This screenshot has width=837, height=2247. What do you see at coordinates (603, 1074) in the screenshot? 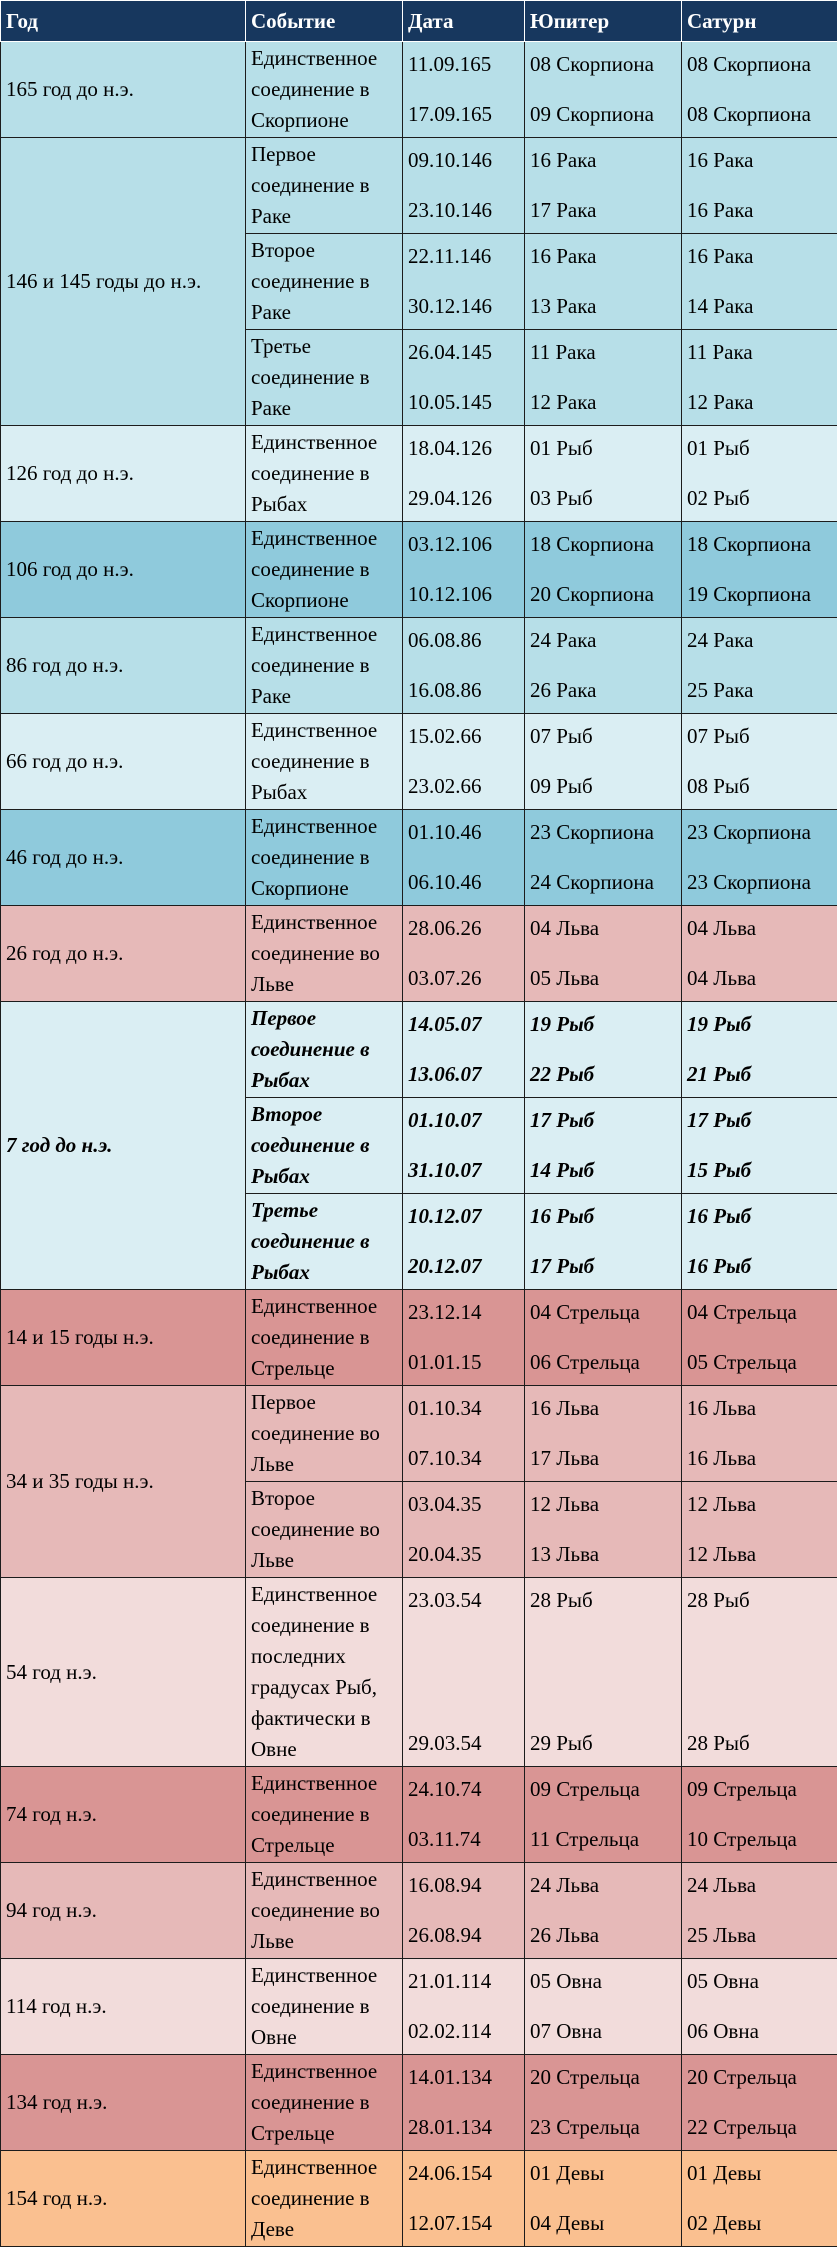
I see `jupiter-value: 22 Рыб` at bounding box center [603, 1074].